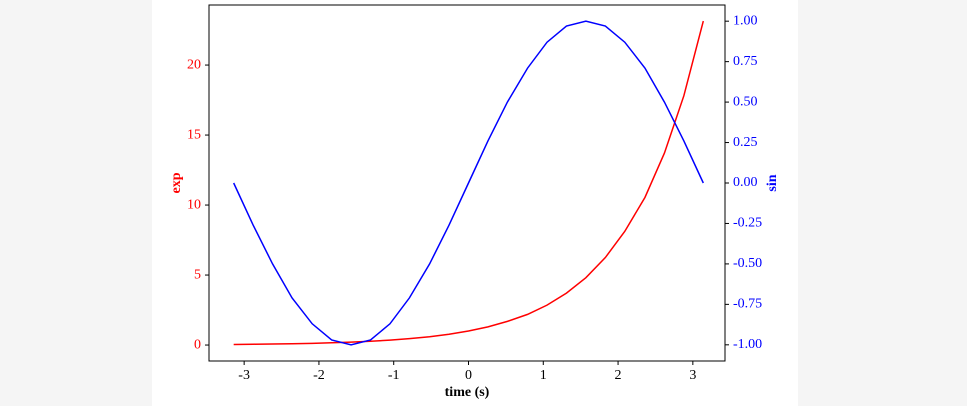 The width and height of the screenshot is (967, 406). I want to click on x-axis-label: time (s), so click(467, 392).